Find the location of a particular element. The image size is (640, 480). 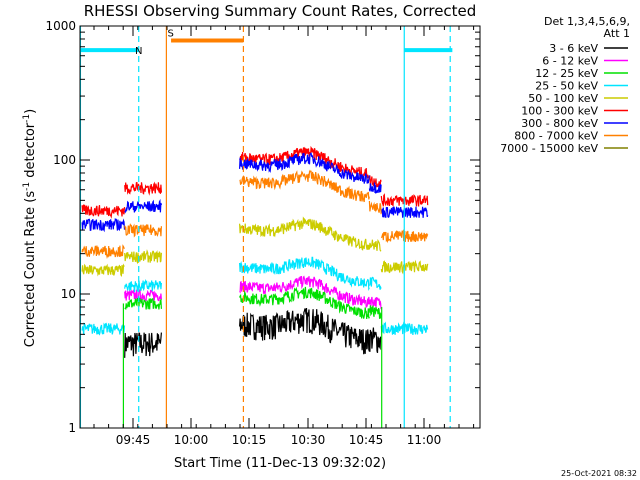

legend-header-2: Att 1 is located at coordinates (617, 33).